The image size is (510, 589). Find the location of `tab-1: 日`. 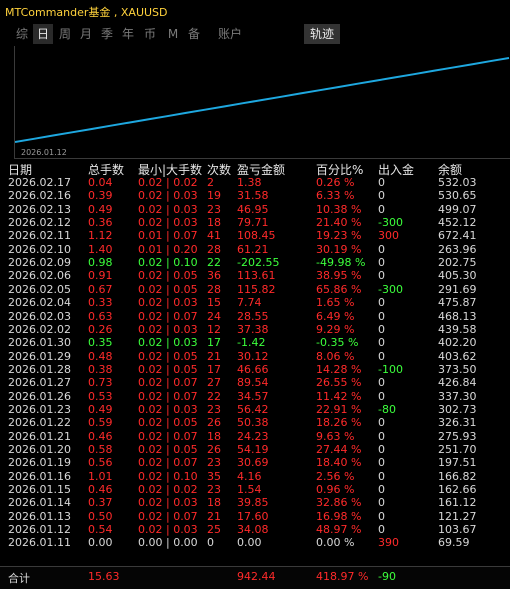

tab-1: 日 is located at coordinates (43, 34).